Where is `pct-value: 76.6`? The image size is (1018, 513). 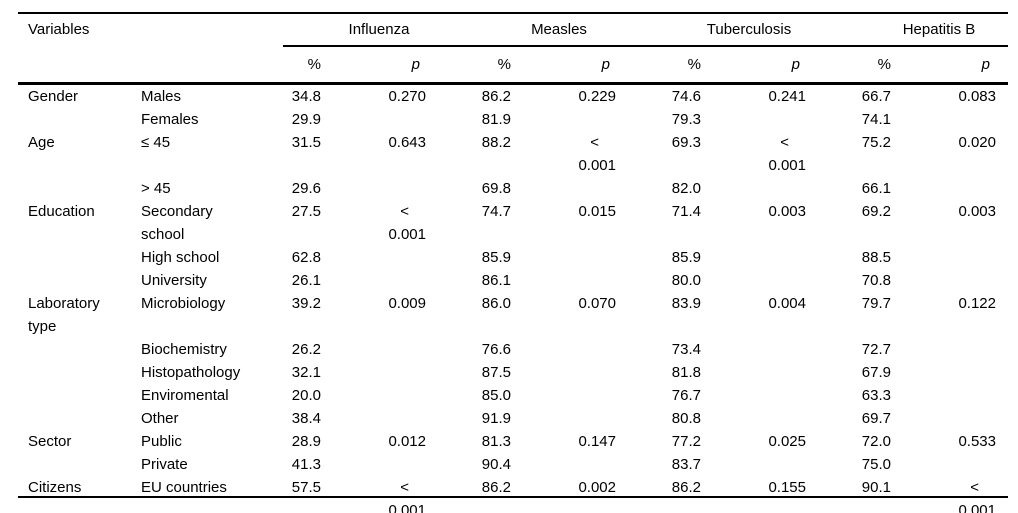
pct-value: 76.6 is located at coordinates (496, 349).